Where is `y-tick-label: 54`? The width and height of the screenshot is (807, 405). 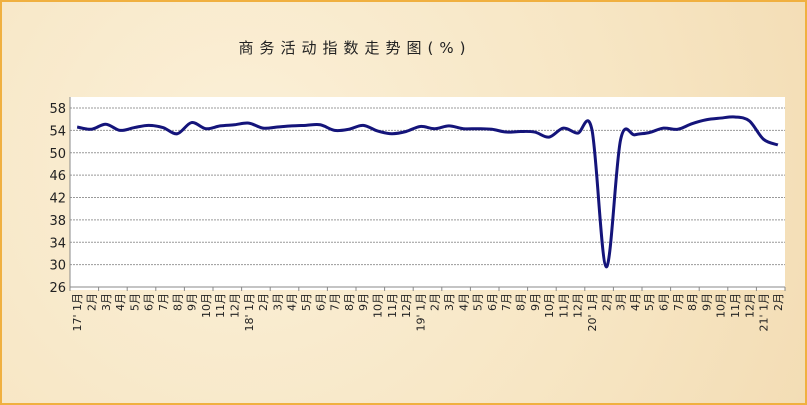 y-tick-label: 54 is located at coordinates (57, 131).